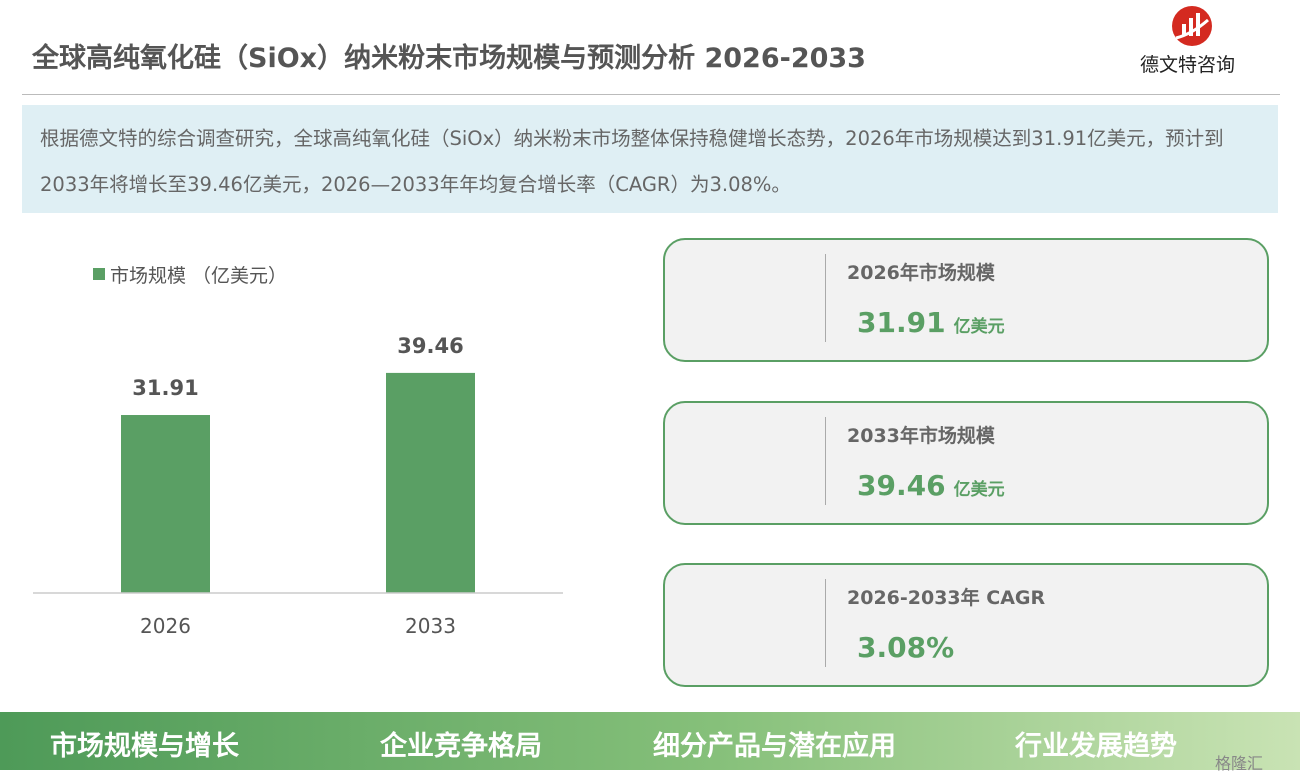  Describe the element at coordinates (921, 436) in the screenshot. I see `card-label: 2033年市场规模` at that location.